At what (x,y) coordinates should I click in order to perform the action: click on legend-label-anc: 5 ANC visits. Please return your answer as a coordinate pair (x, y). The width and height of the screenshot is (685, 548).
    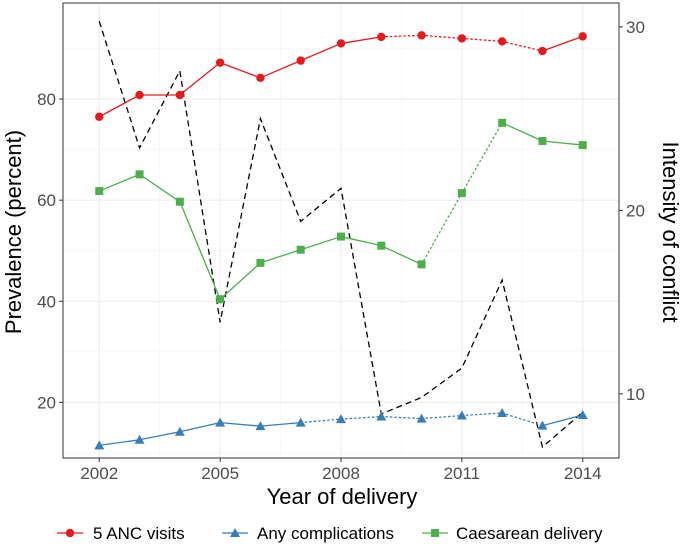
    Looking at the image, I should click on (139, 533).